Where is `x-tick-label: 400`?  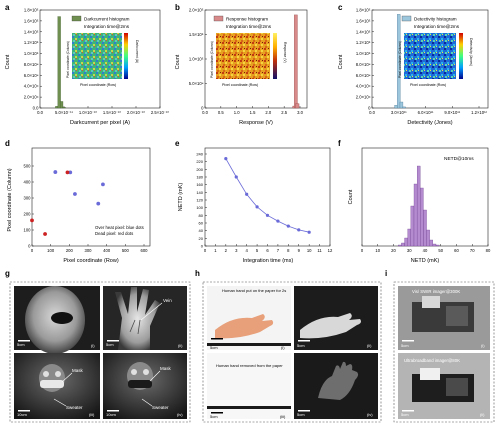
x-tick-label: 400 is located at coordinates (107, 250).